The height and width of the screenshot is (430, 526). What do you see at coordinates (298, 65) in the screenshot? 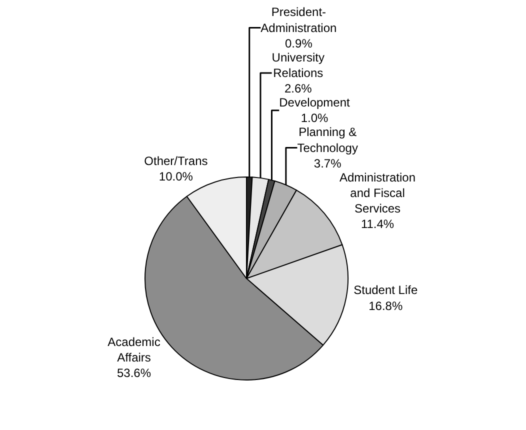
I see `slice-label: University Relations` at bounding box center [298, 65].